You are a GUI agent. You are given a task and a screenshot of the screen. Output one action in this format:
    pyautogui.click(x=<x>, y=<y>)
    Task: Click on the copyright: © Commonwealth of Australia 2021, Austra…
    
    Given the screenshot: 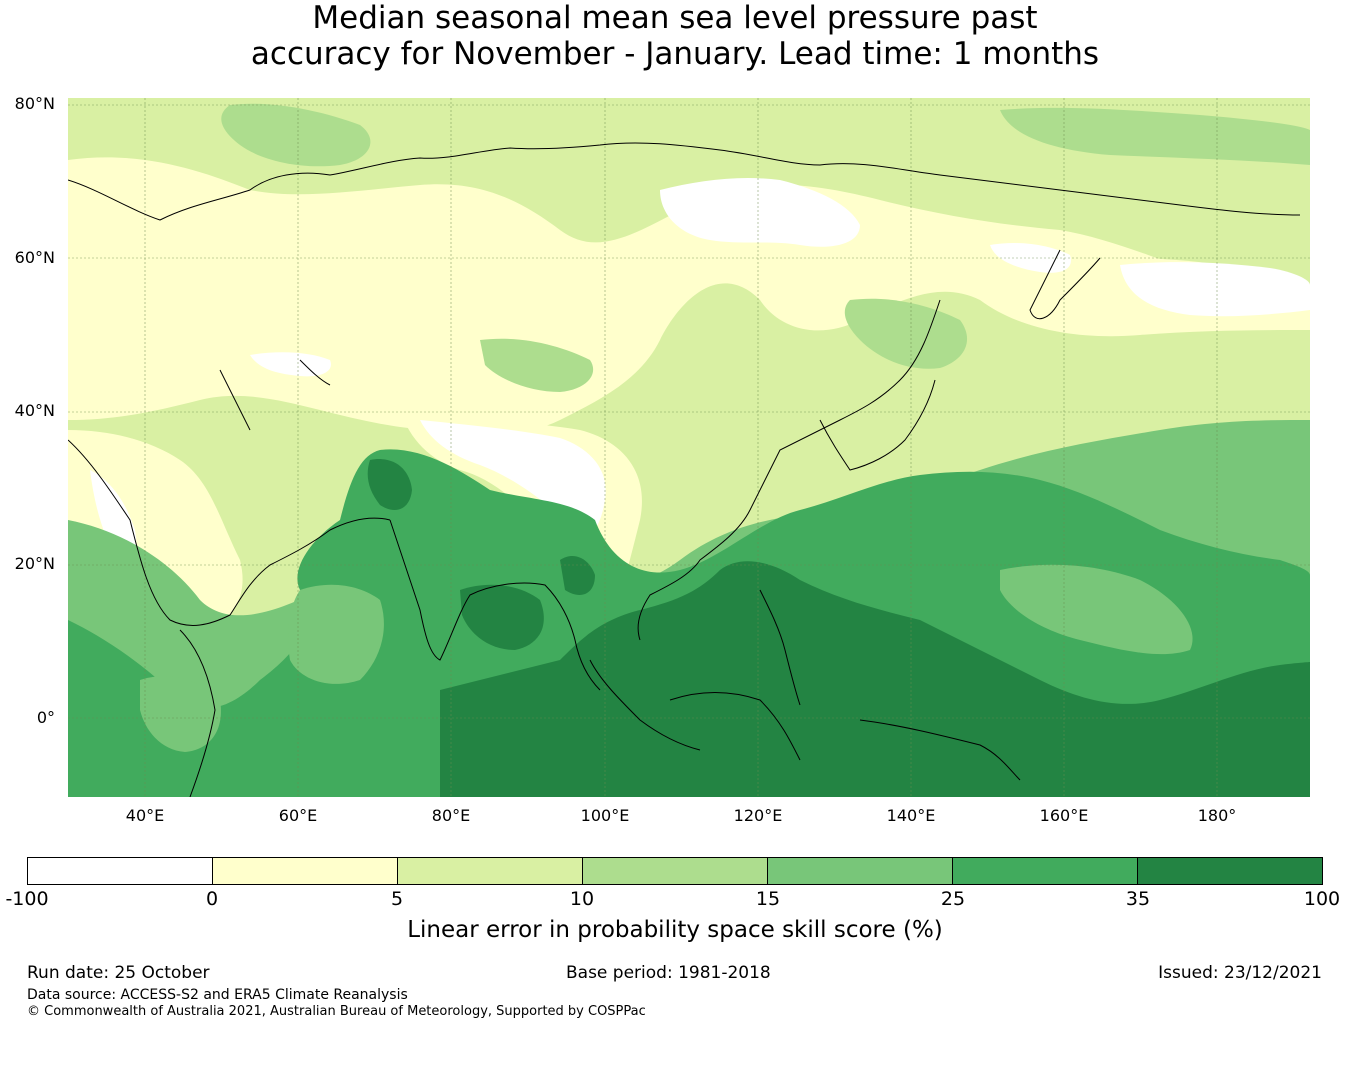 What is the action you would take?
    pyautogui.click(x=336, y=1011)
    